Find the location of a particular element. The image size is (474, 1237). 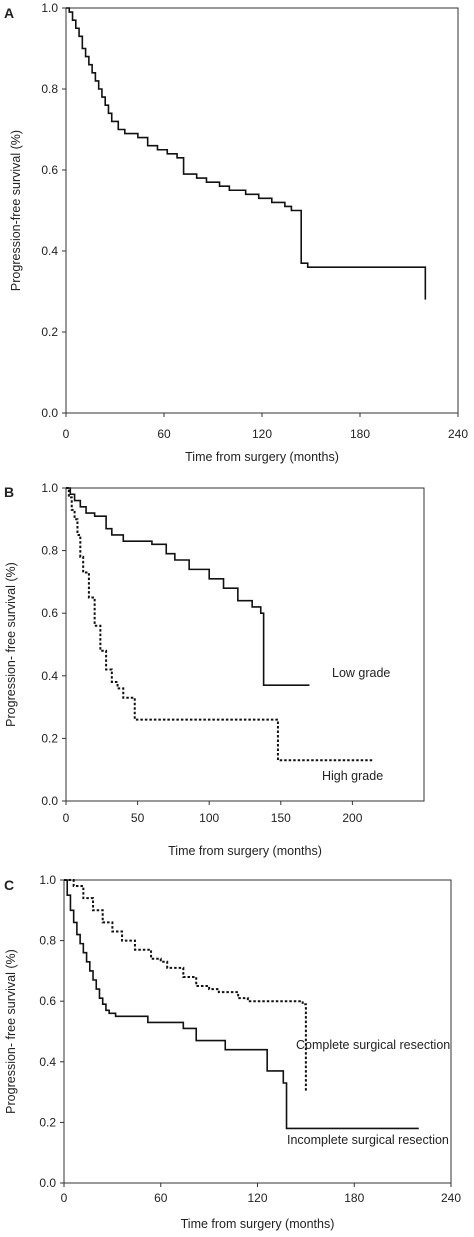

x-tick-label: 200 is located at coordinates (352, 818).